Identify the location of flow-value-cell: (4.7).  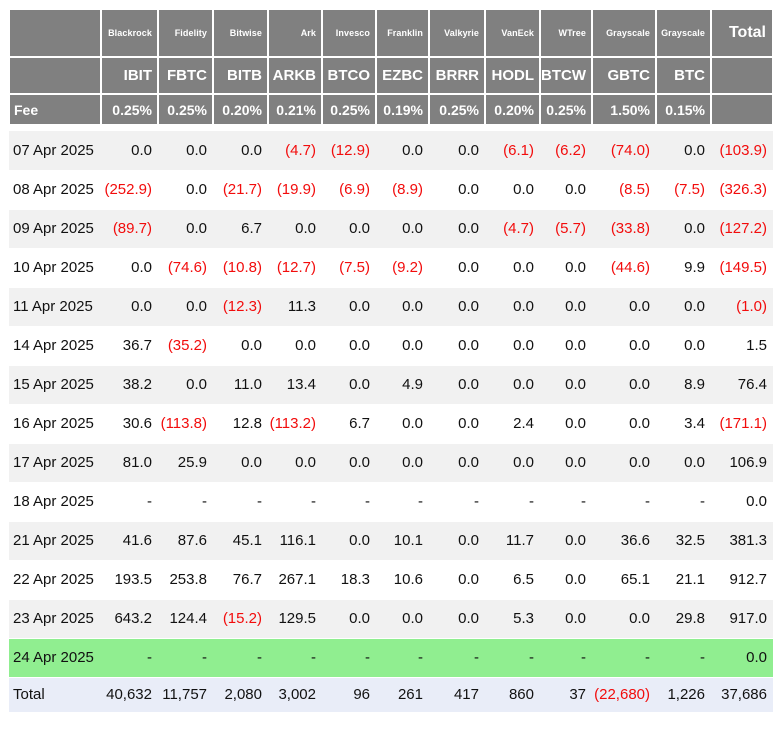
(512, 229).